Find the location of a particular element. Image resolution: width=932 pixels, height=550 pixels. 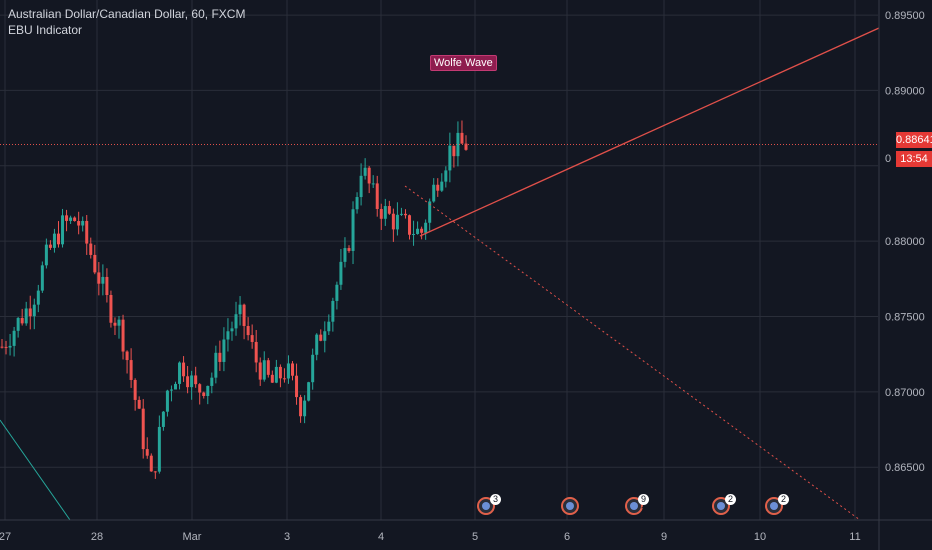

x-tick-label: 11 is located at coordinates (854, 537).